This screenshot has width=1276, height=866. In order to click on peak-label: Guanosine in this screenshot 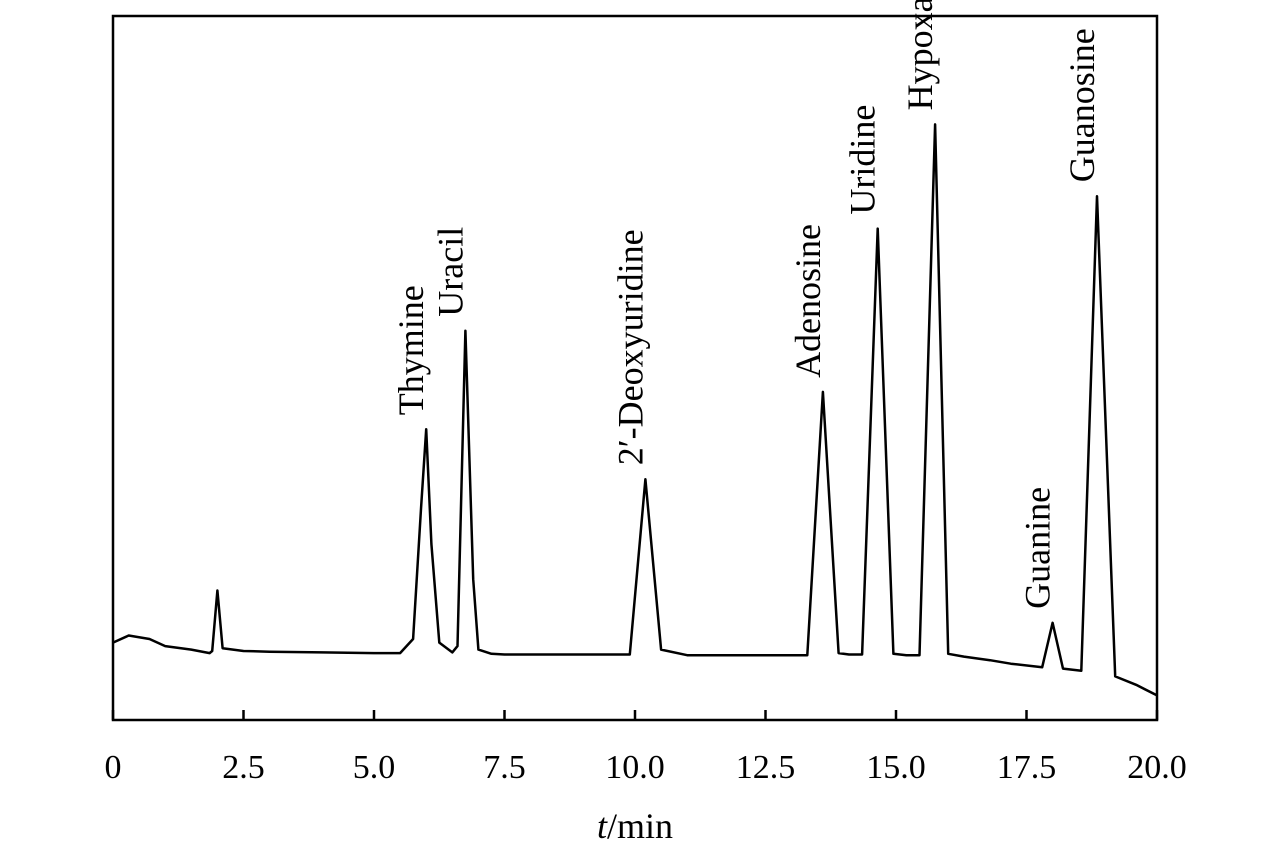, I will do `click(1082, 105)`.